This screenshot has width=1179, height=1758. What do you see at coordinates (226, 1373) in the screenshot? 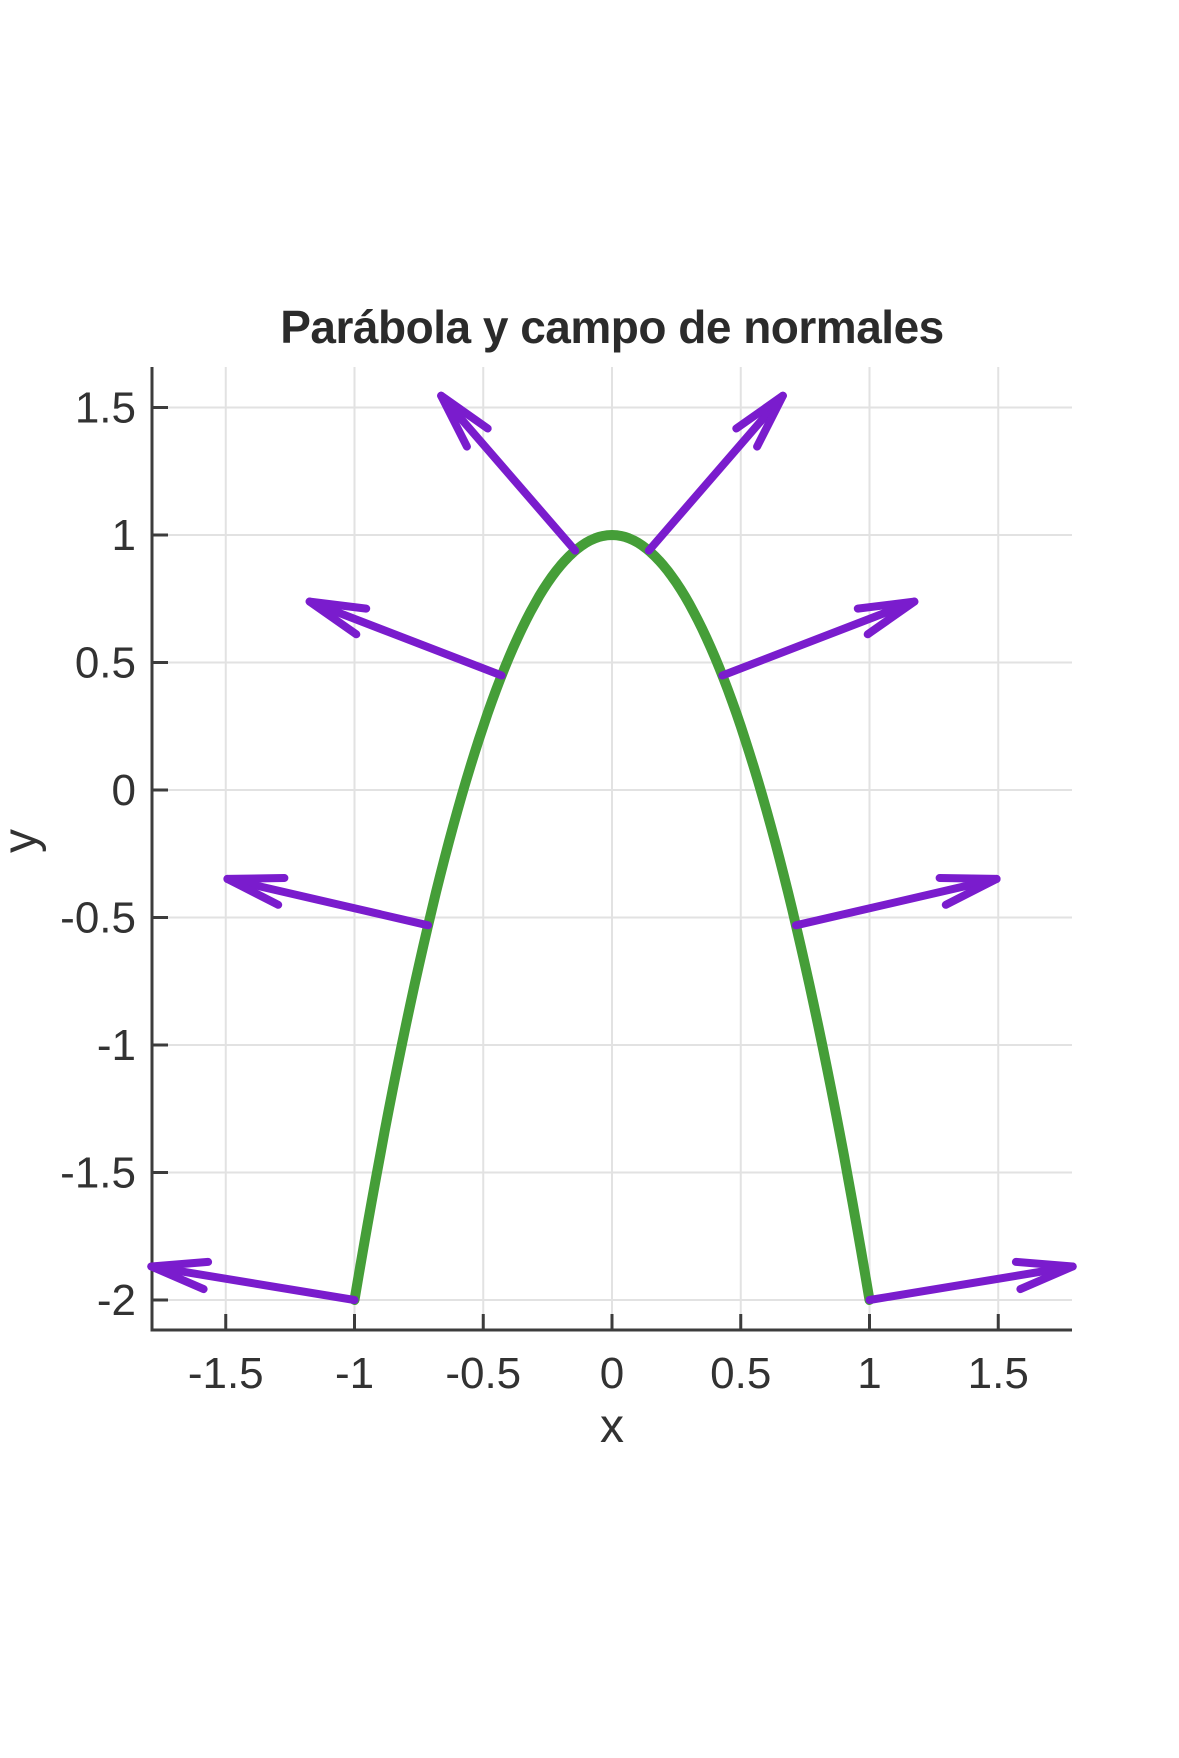
I see `x-tick-label: -1.5` at bounding box center [226, 1373].